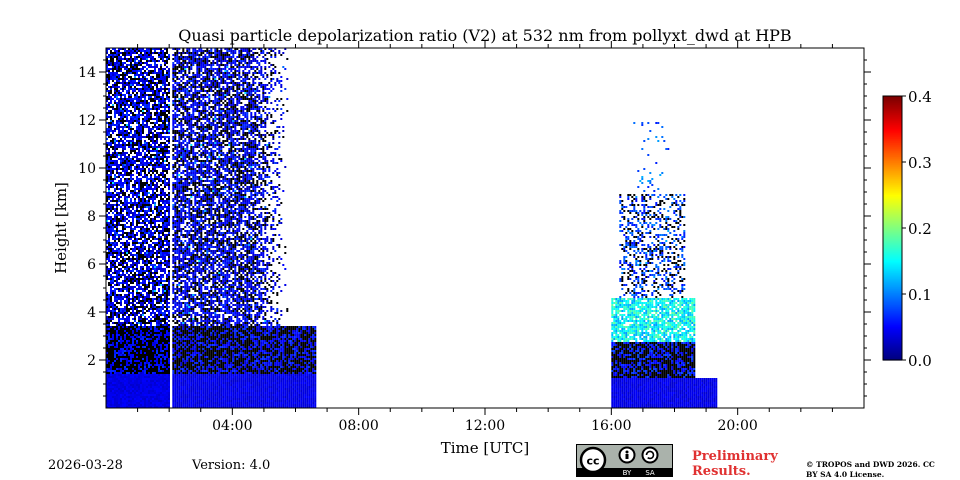 The height and width of the screenshot is (480, 960). Describe the element at coordinates (920, 361) in the screenshot. I see `colorbar-tick-label: 0.0` at that location.